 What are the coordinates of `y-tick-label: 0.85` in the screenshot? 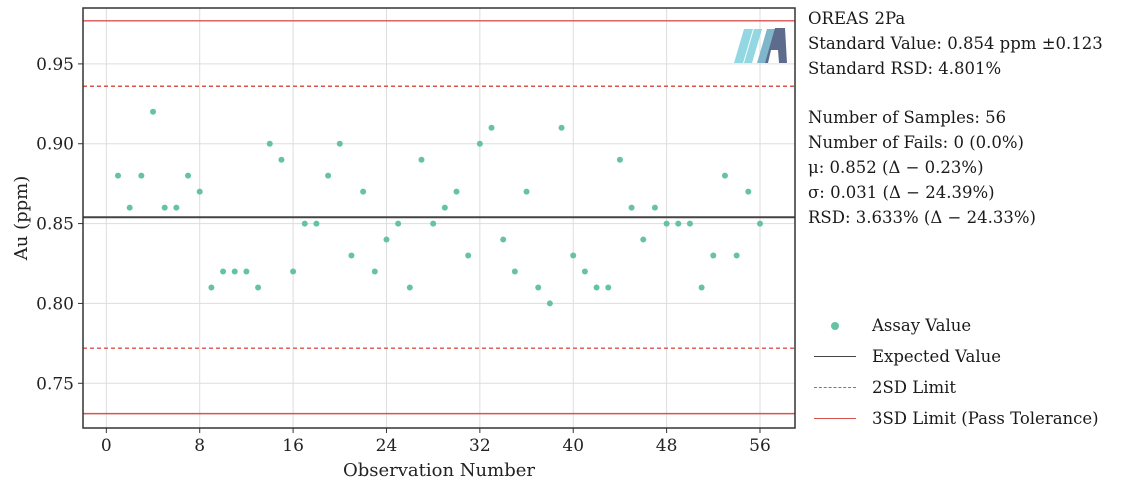 It's located at (55, 225).